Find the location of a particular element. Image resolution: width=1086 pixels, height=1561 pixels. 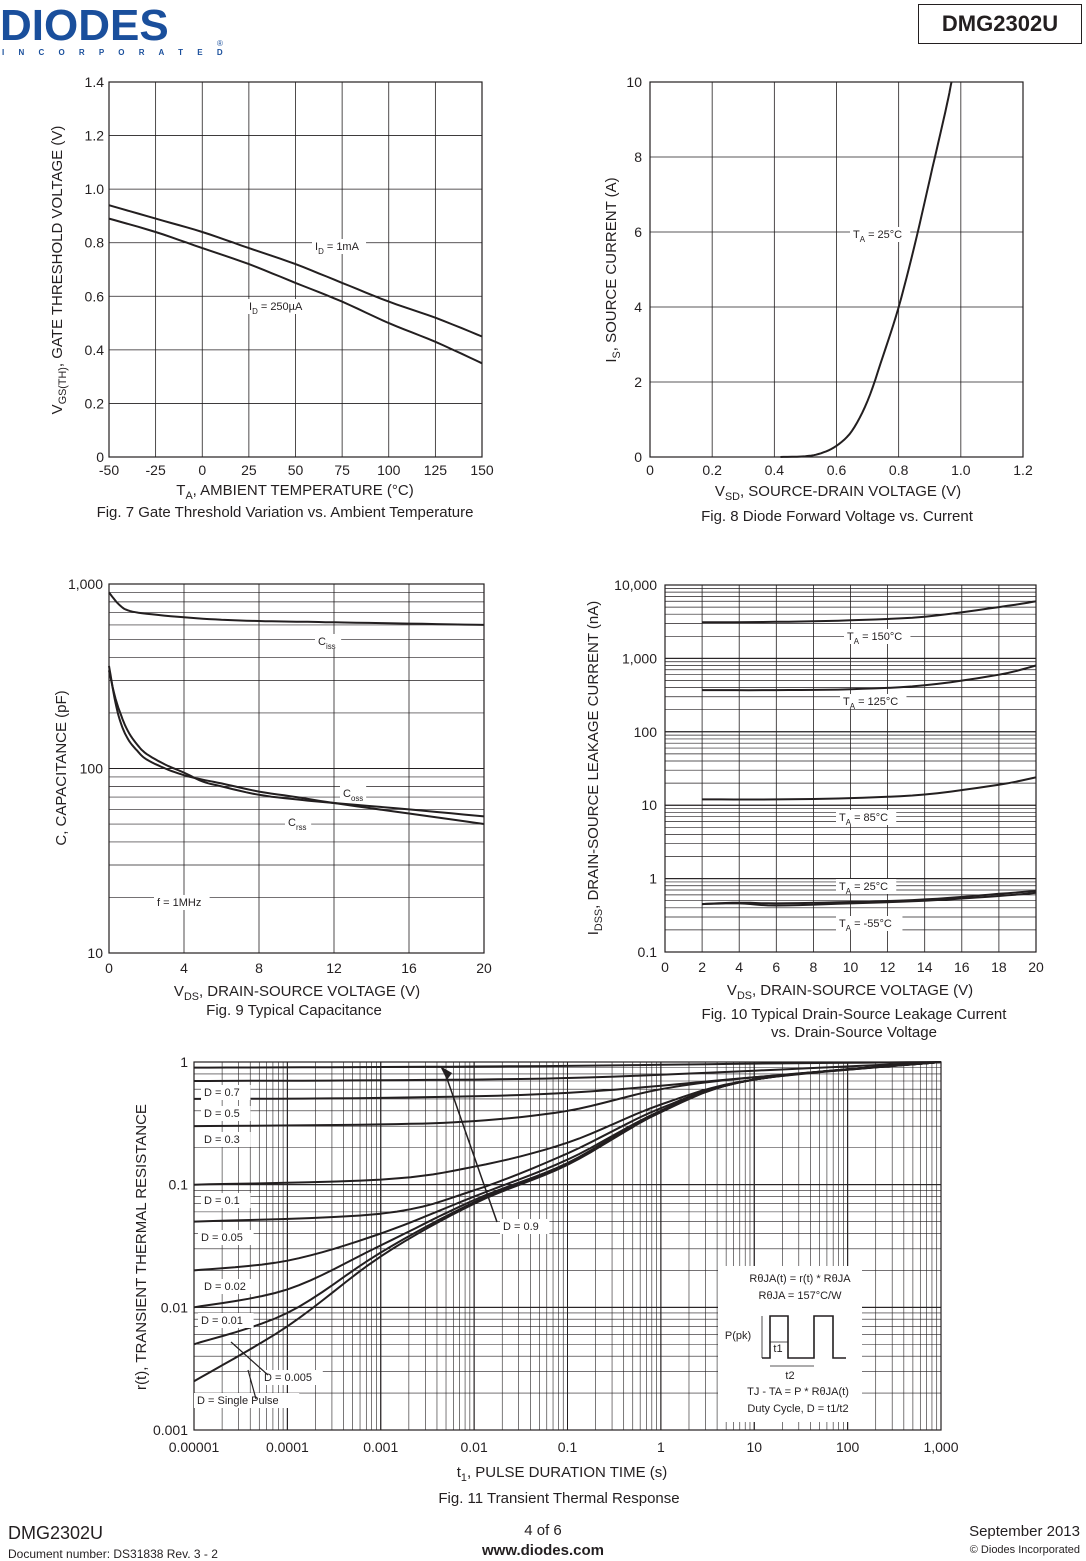

logo-text: DIODES is located at coordinates (84, 25).